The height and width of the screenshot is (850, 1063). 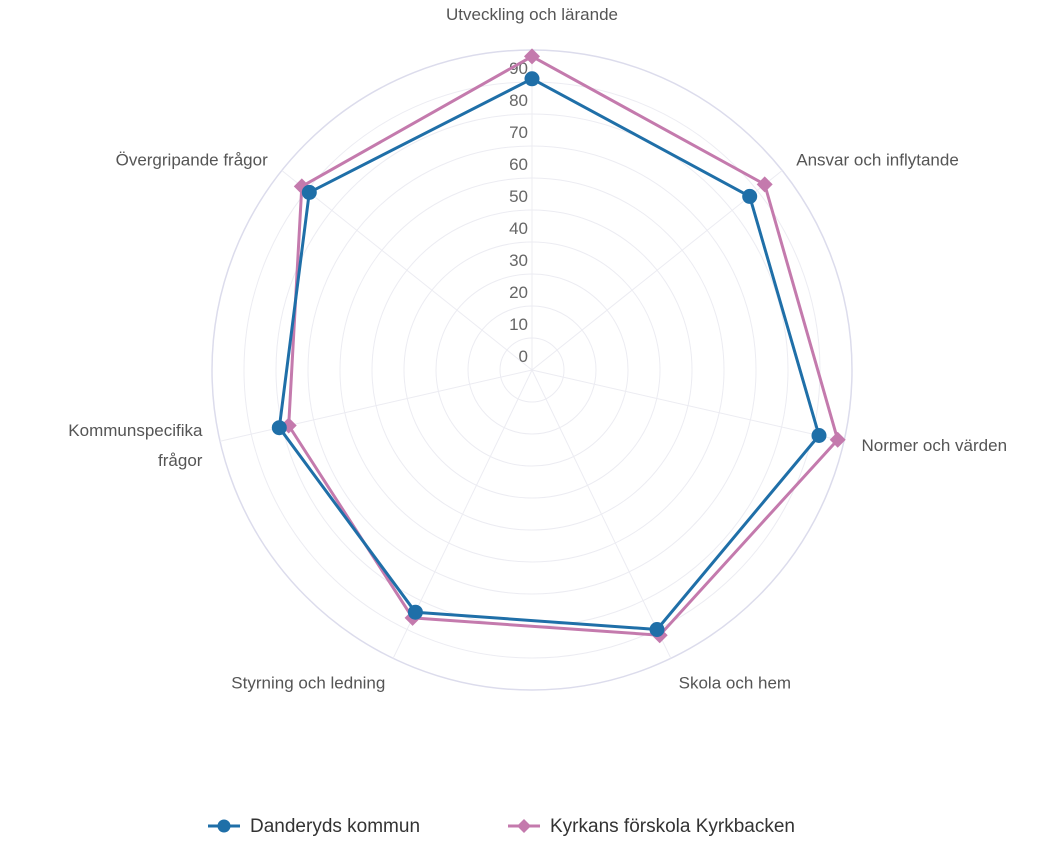 What do you see at coordinates (308, 683) in the screenshot?
I see `axis-label: Styrning och ledning` at bounding box center [308, 683].